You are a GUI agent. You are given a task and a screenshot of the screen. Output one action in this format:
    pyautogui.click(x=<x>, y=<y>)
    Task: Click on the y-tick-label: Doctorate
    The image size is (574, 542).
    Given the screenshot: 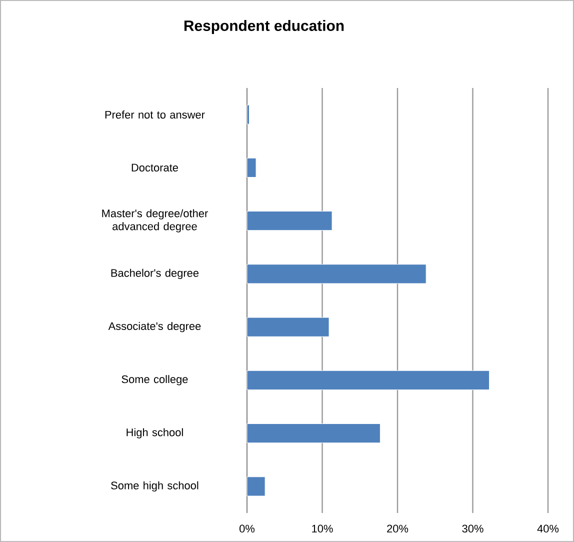 What is the action you would take?
    pyautogui.click(x=155, y=168)
    